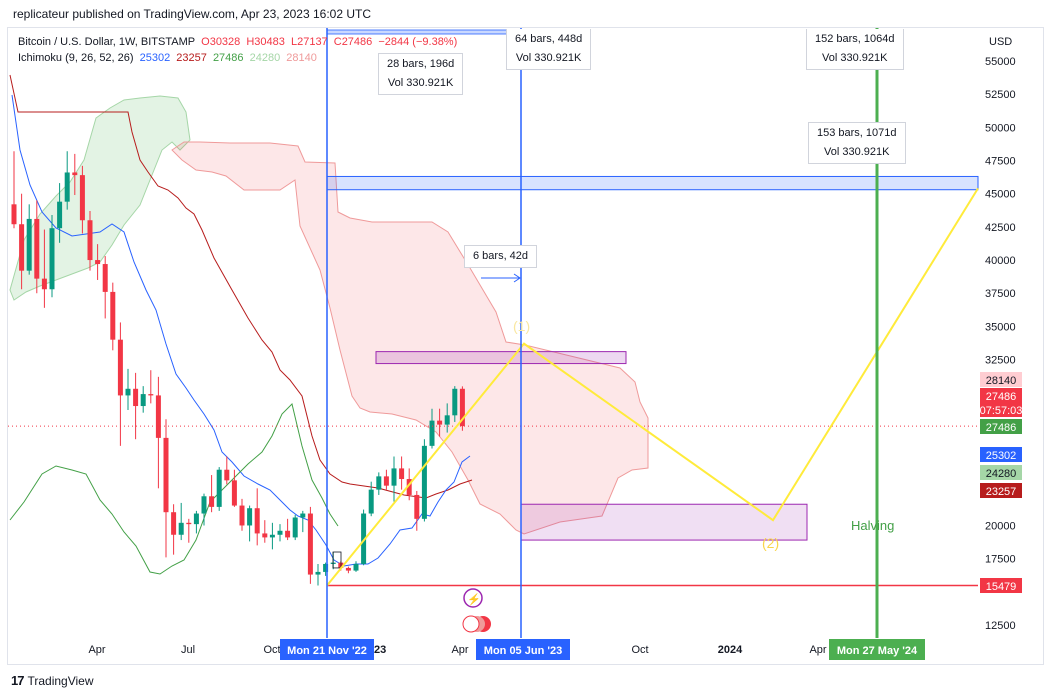  Describe the element at coordinates (228, 58) in the screenshot. I see `ichimoku-lagging: 27486` at that location.